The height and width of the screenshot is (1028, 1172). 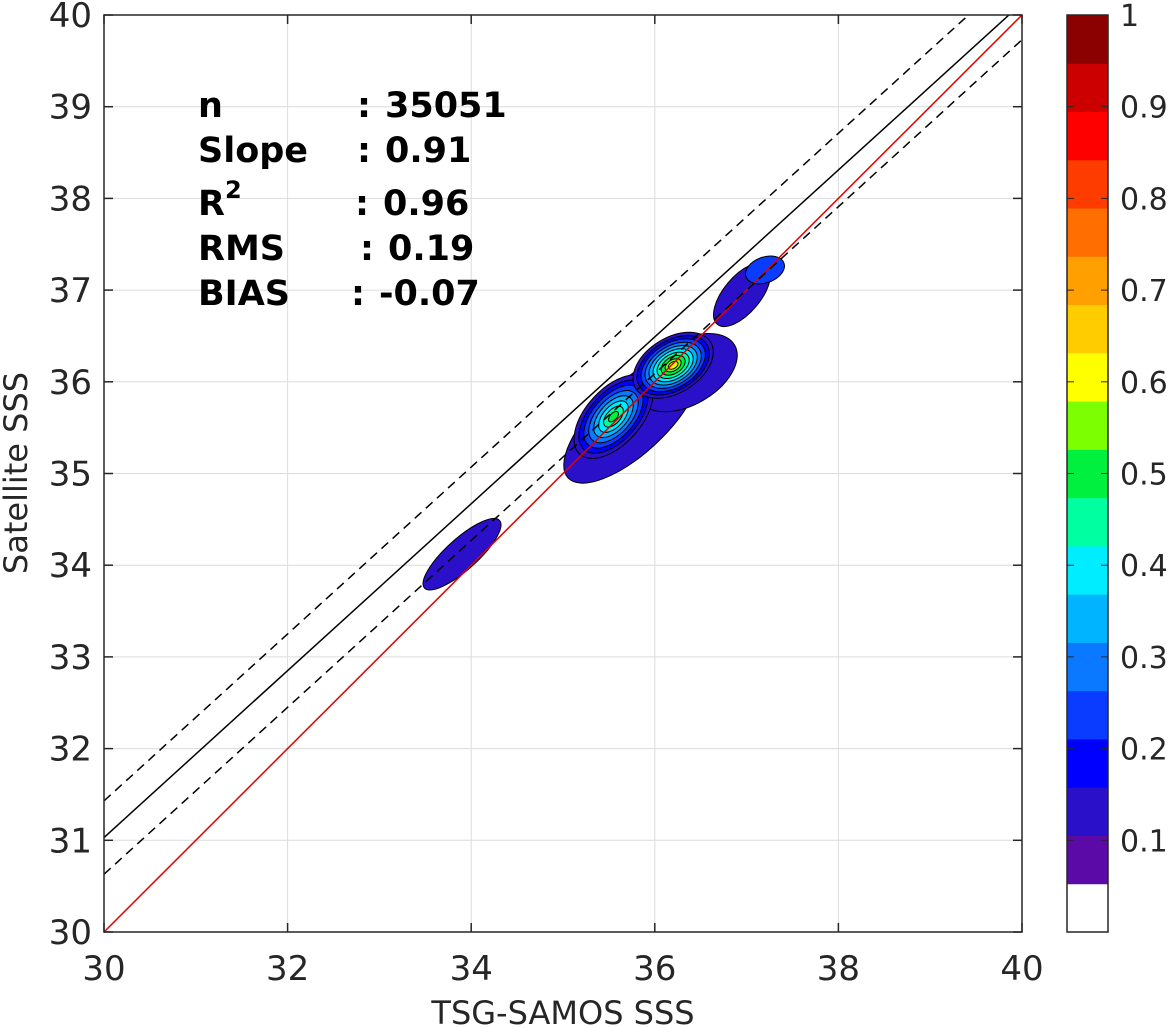 What do you see at coordinates (1117, 466) in the screenshot?
I see `colorbar: 0.1 0.2 0.3 0.4 0.5 0.6 0.7 0.8 0.9 1` at bounding box center [1117, 466].